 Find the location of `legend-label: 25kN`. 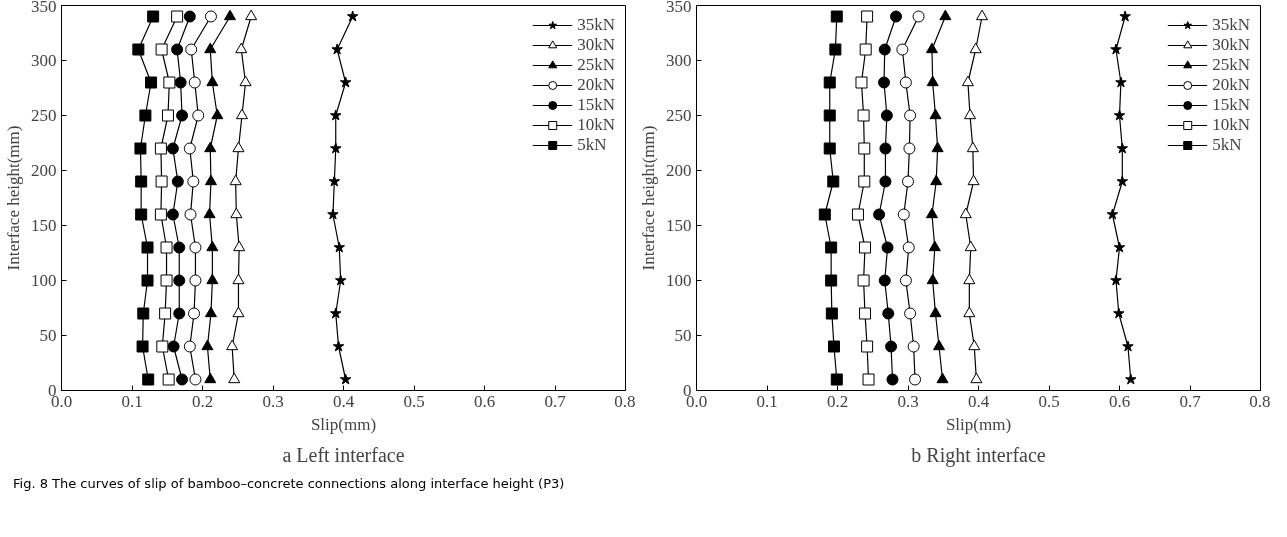

legend-label: 25kN is located at coordinates (1231, 65).